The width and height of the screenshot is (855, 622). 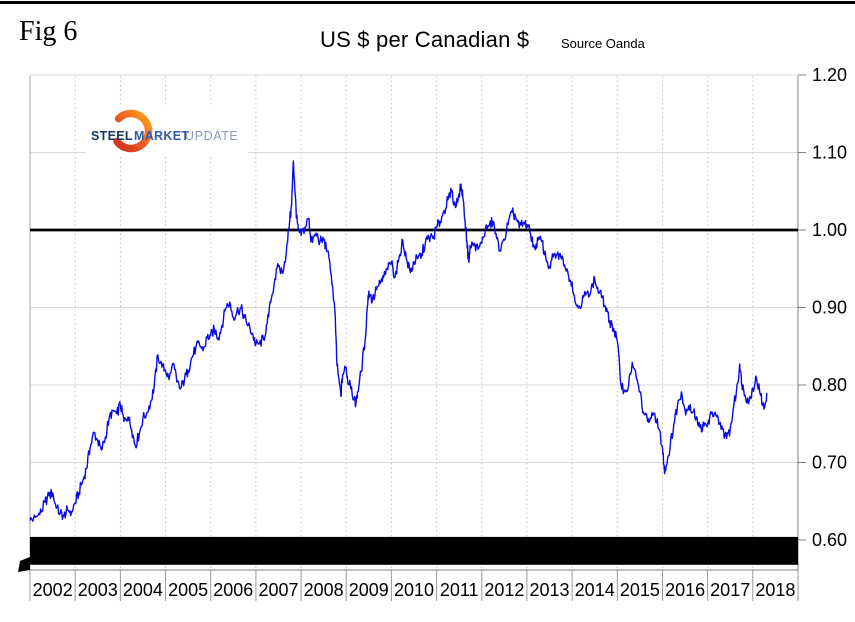 I want to click on x-tick-label-2011: 2011, so click(x=459, y=590).